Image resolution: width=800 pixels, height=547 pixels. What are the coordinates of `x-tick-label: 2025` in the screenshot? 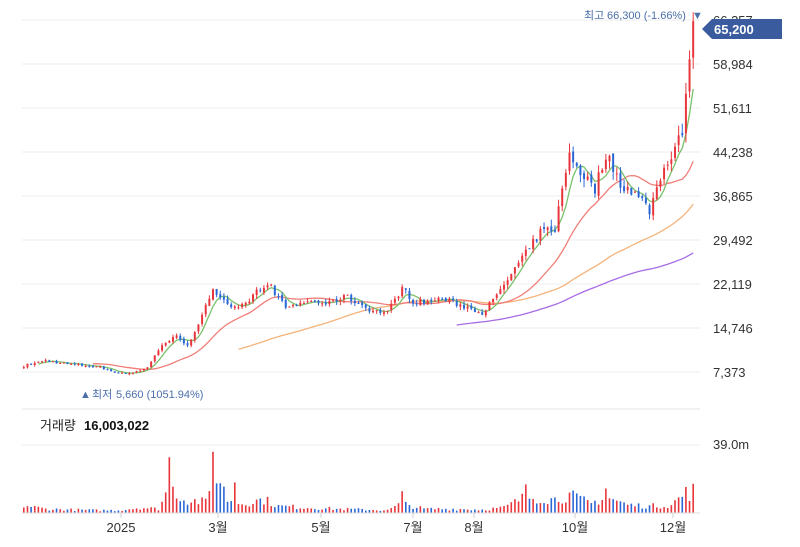 It's located at (121, 527).